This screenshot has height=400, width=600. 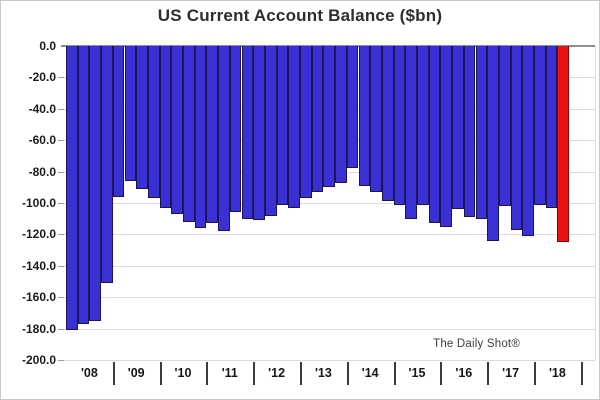 What do you see at coordinates (277, 373) in the screenshot?
I see `x-axis-label-12: '12` at bounding box center [277, 373].